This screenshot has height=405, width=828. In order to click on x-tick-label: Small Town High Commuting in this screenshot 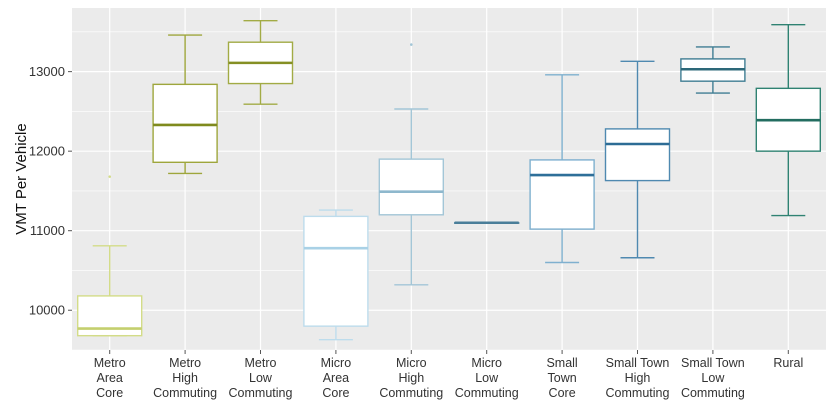, I will do `click(638, 378)`.